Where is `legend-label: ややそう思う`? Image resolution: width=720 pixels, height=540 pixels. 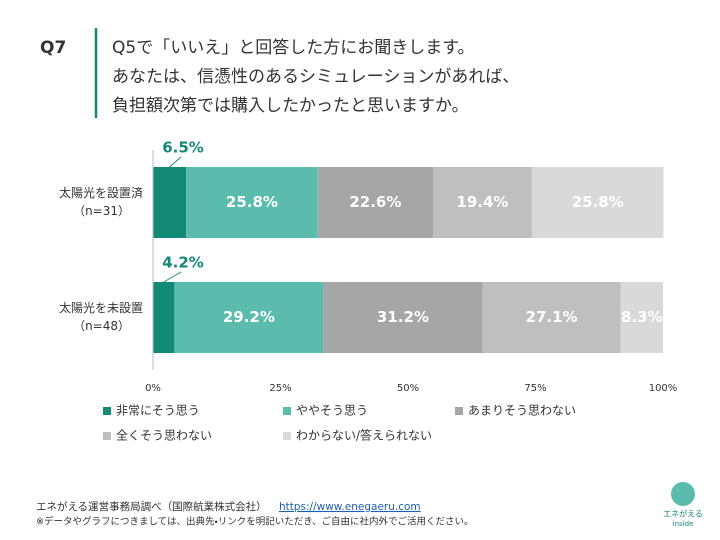
legend-label: ややそう思う is located at coordinates (332, 411).